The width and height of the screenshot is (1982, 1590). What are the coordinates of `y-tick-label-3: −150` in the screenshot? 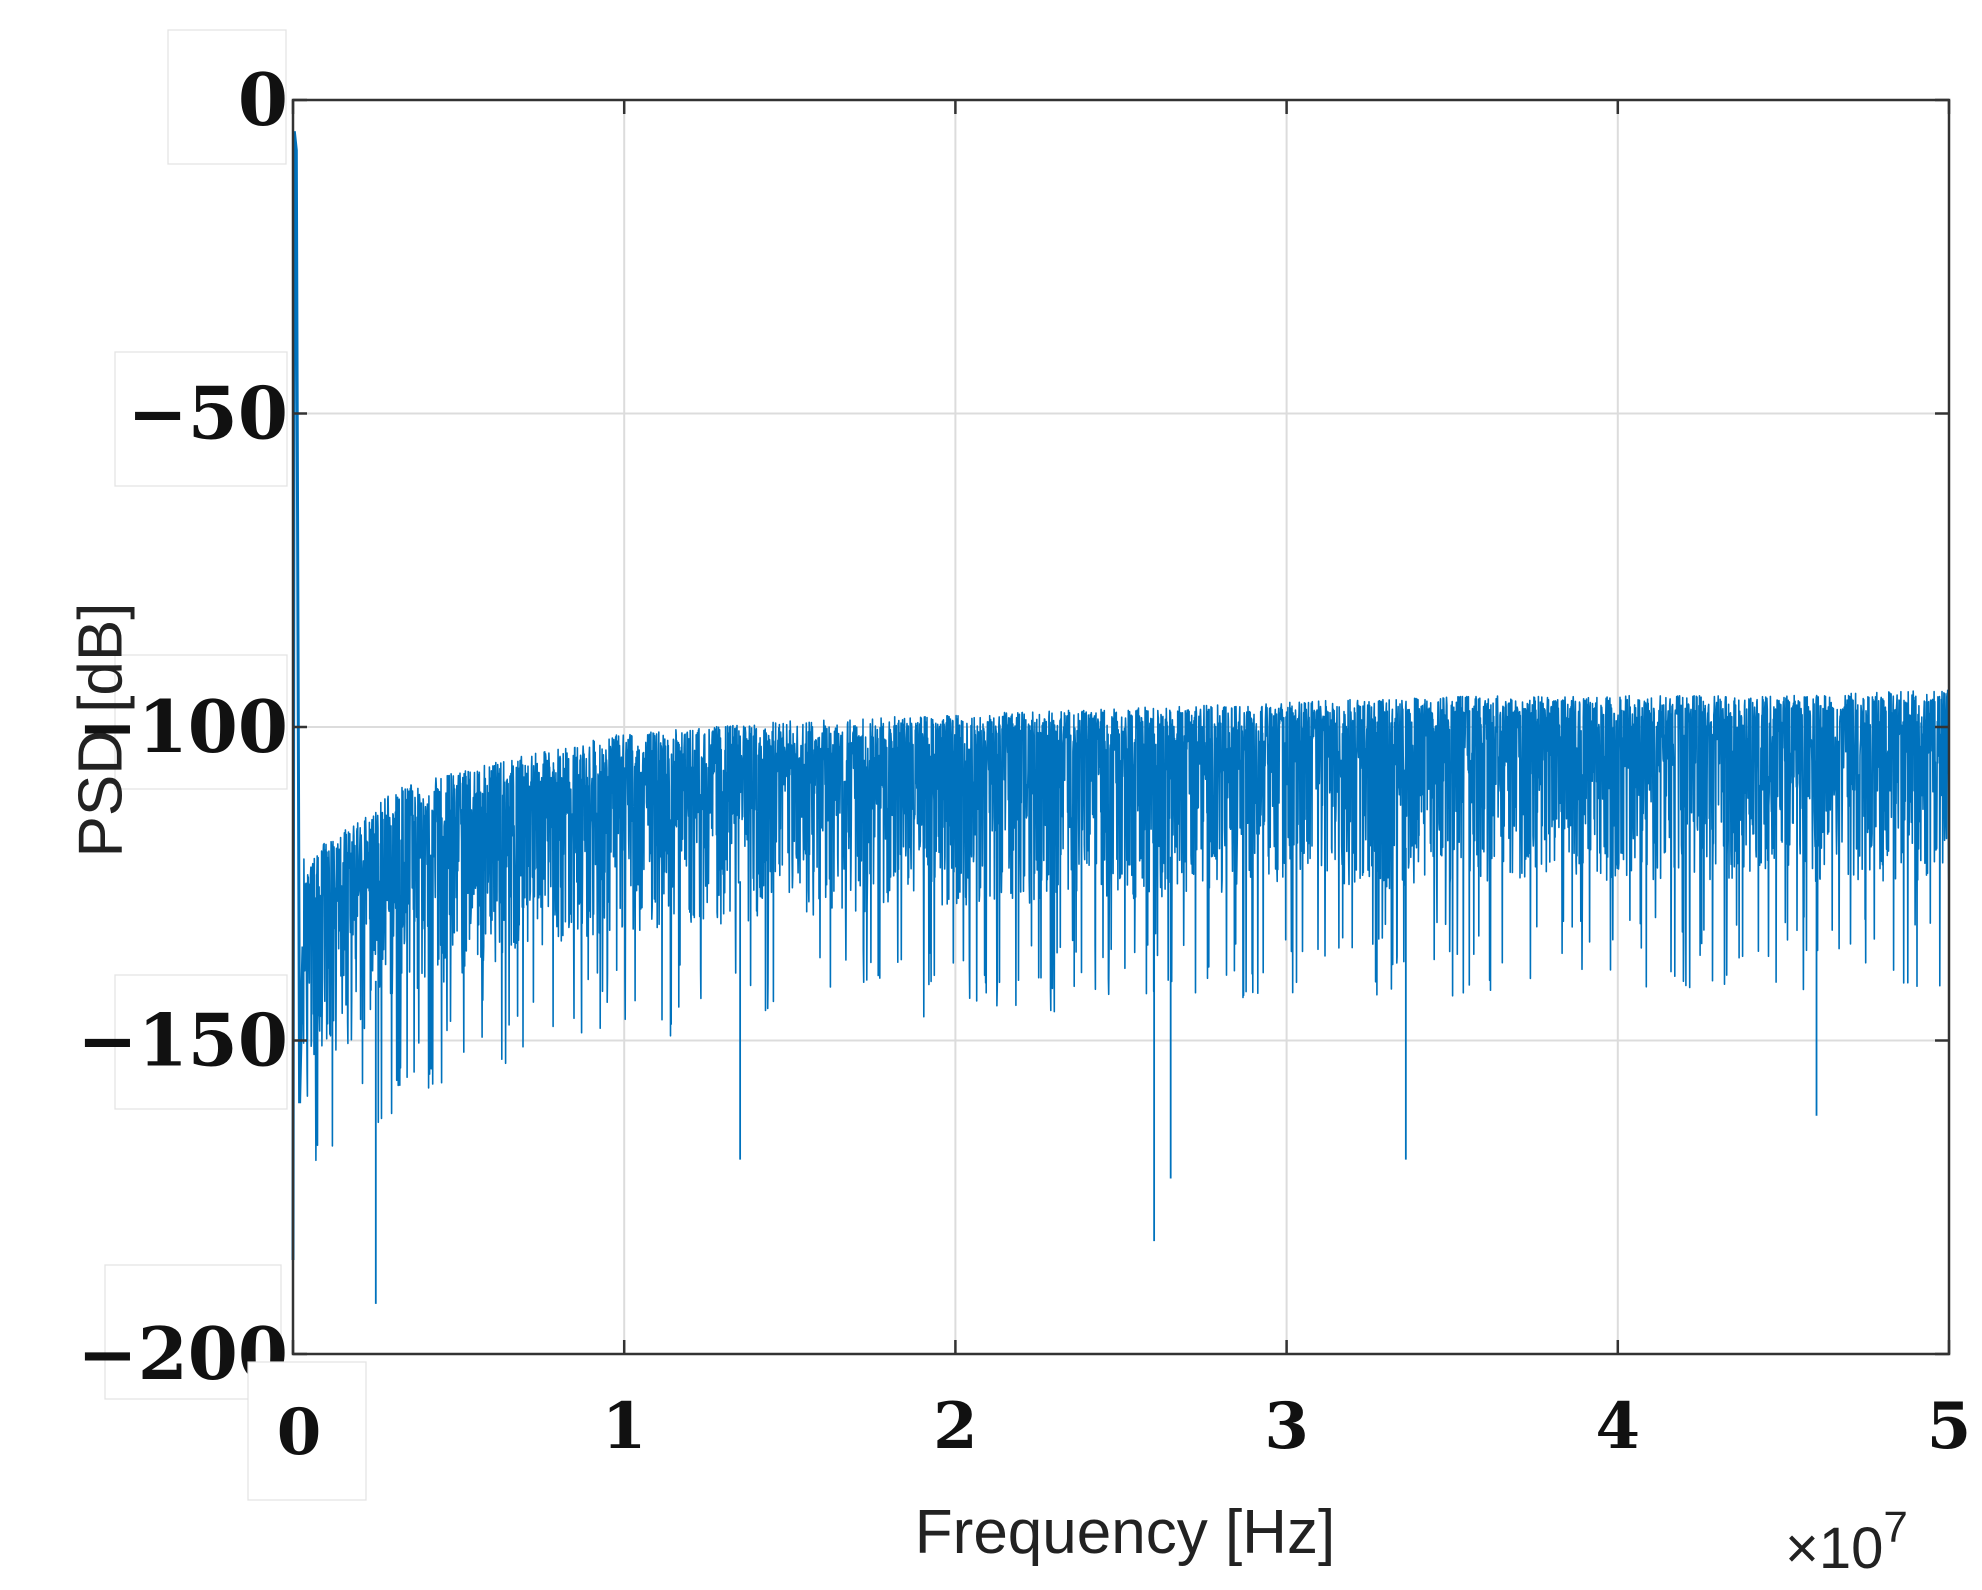 It's located at (182, 1040).